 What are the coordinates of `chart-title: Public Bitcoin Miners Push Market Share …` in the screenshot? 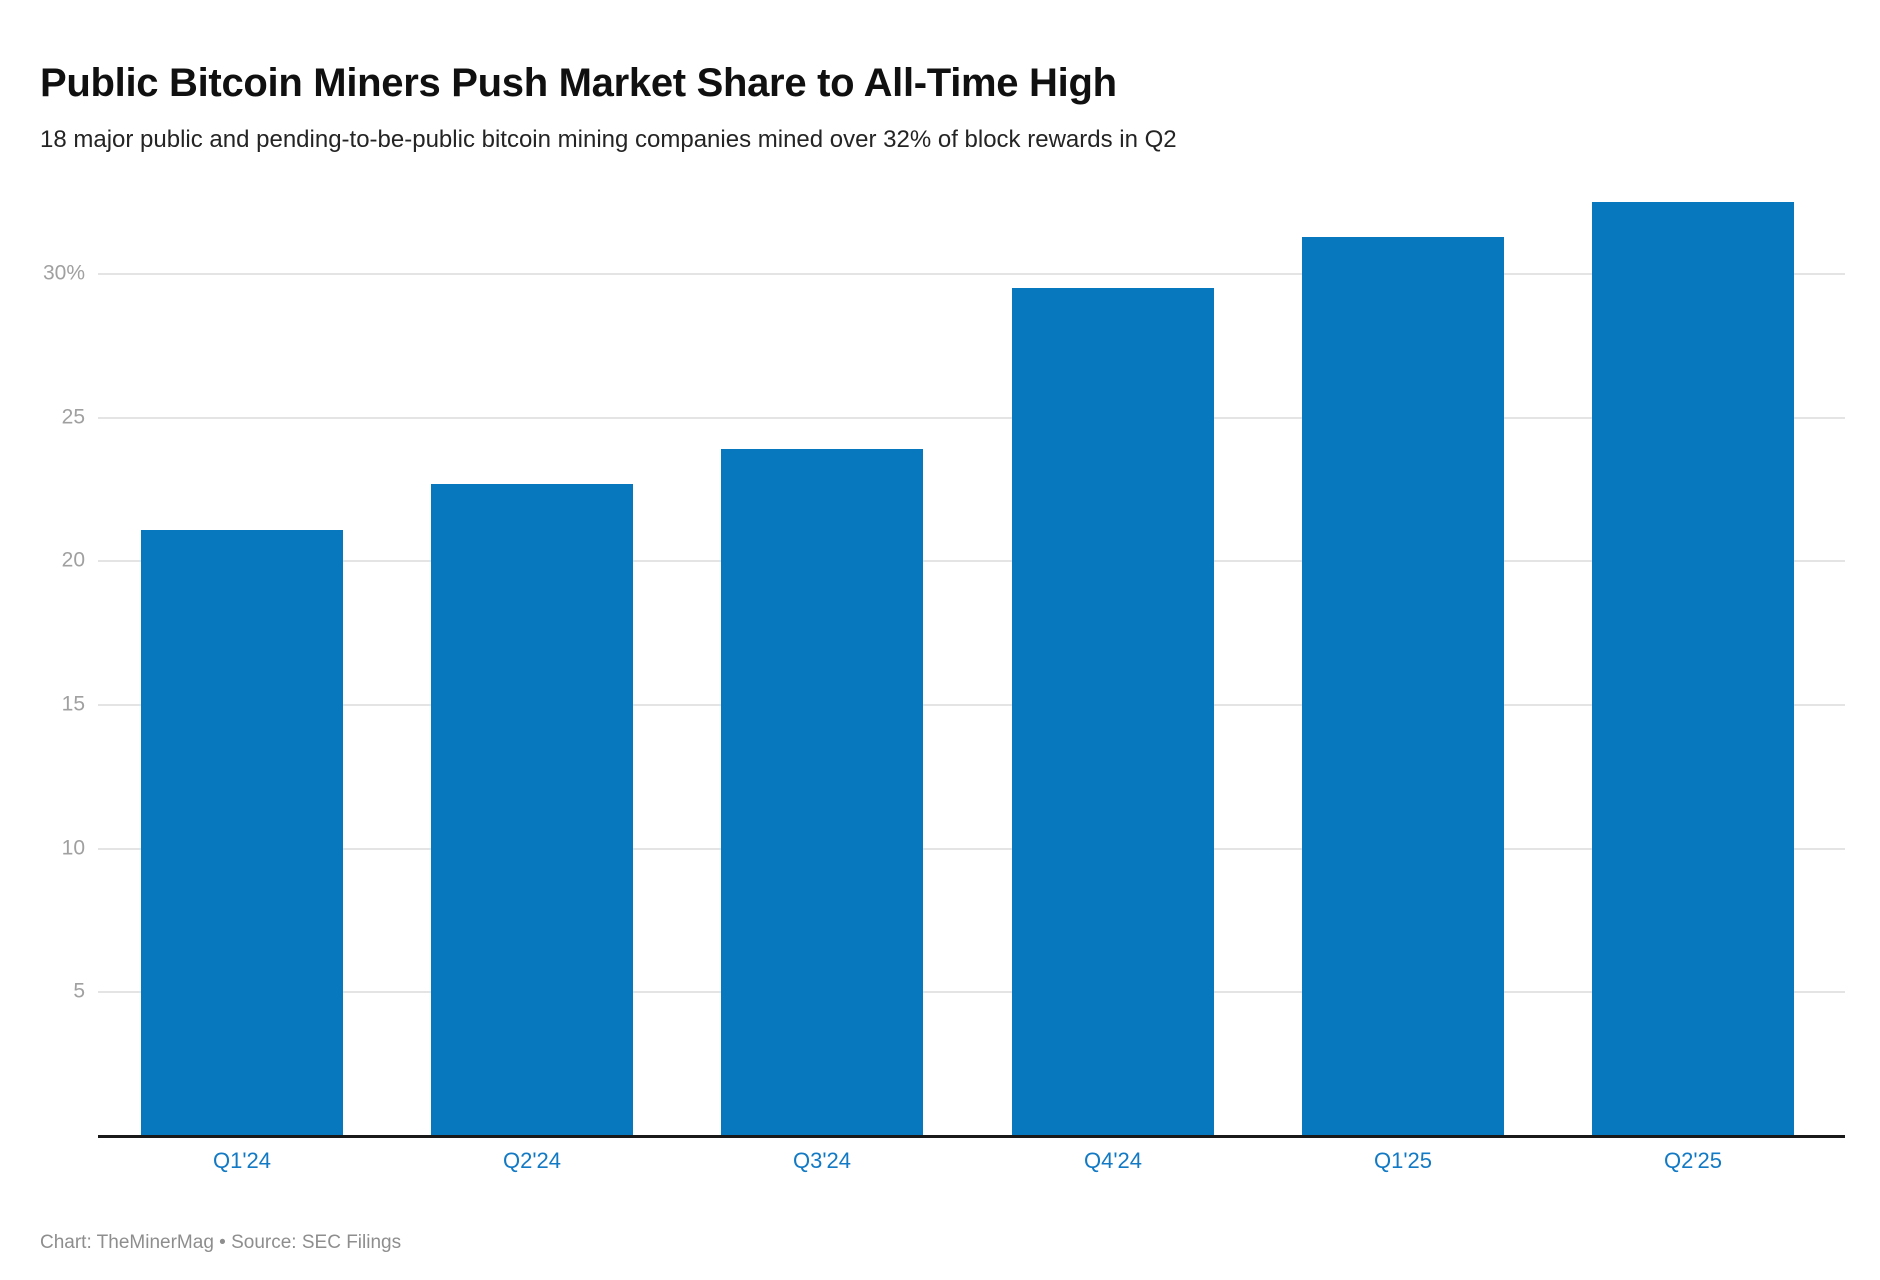 It's located at (578, 82).